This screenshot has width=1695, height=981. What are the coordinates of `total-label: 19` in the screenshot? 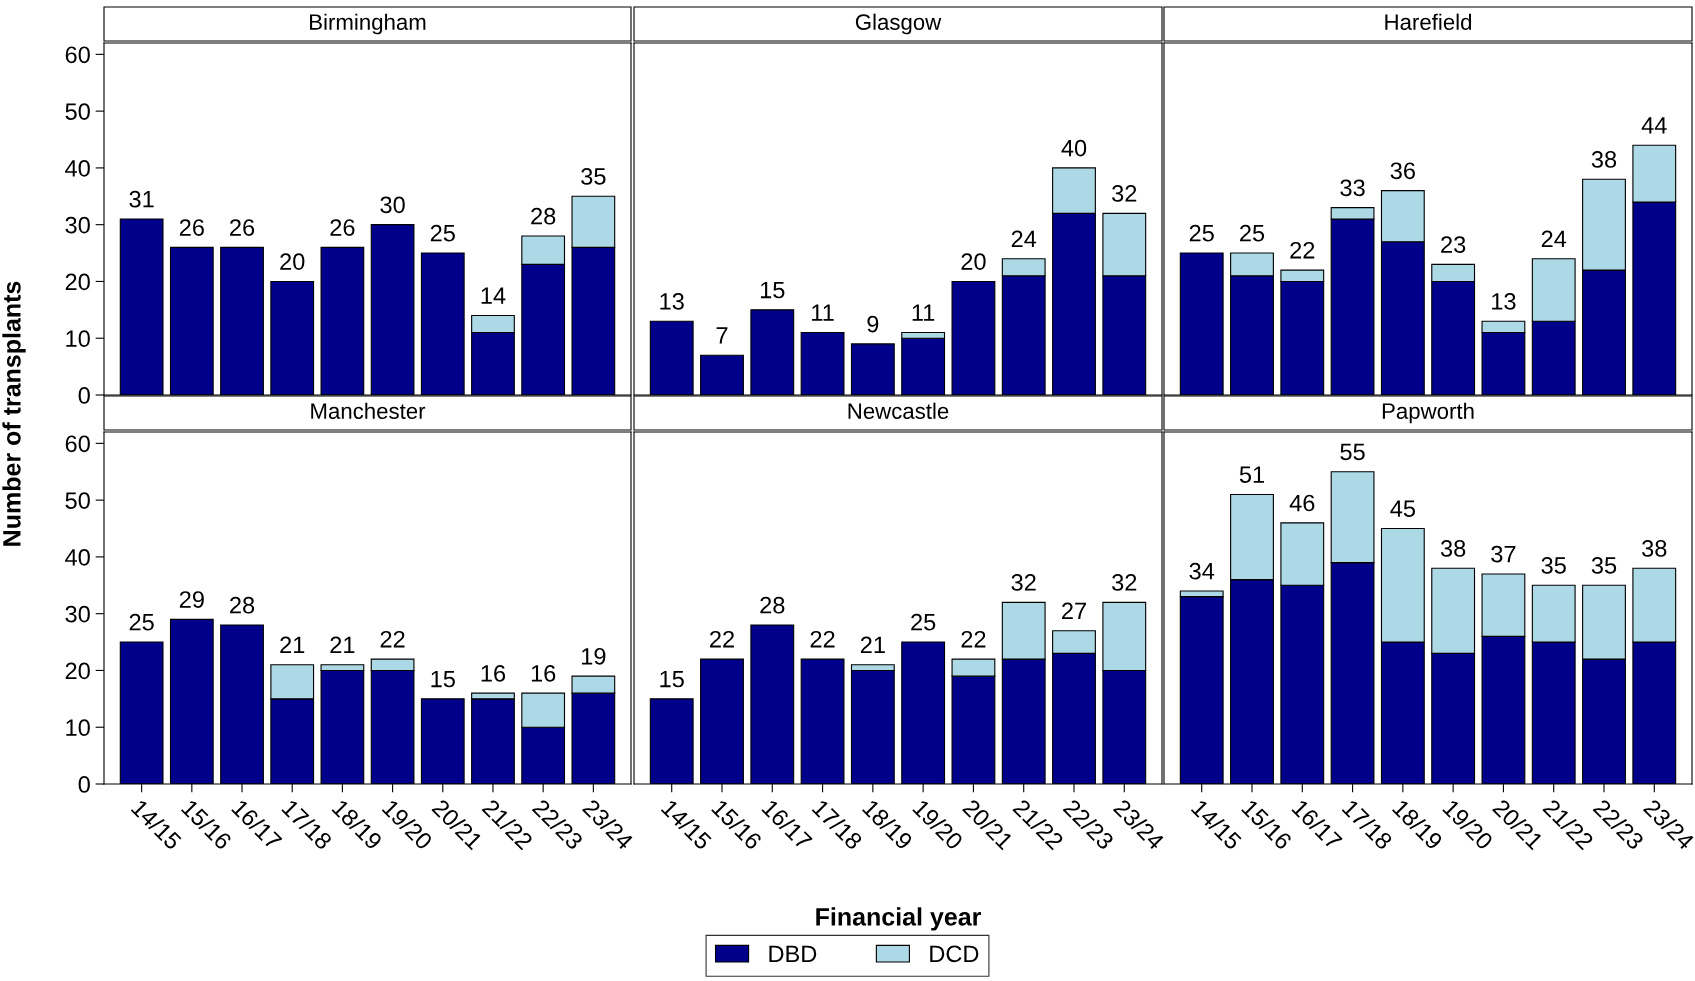 It's located at (594, 656).